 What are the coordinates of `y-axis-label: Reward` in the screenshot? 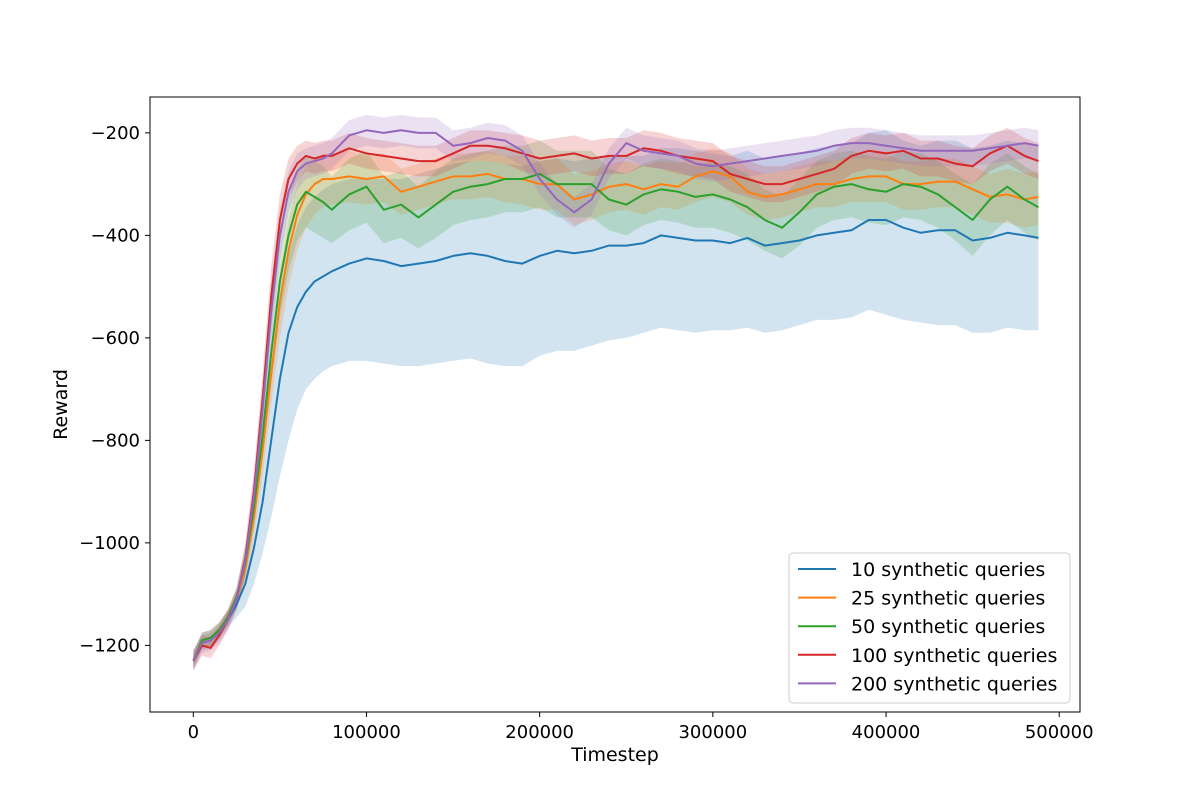 It's located at (61, 404).